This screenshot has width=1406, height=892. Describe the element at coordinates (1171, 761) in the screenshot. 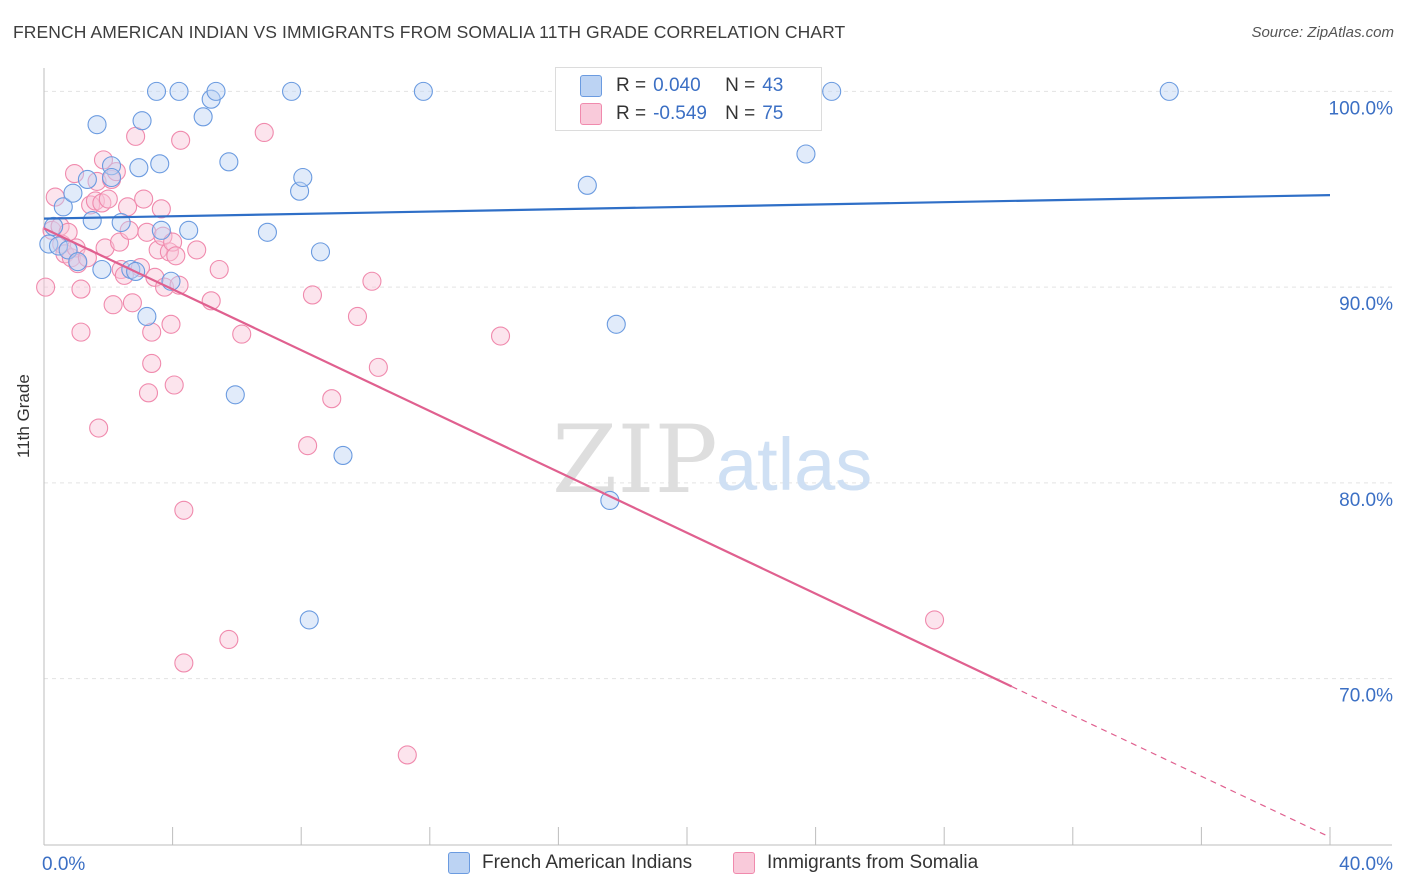

I see `trend-line-somalia-extrapolated` at that location.